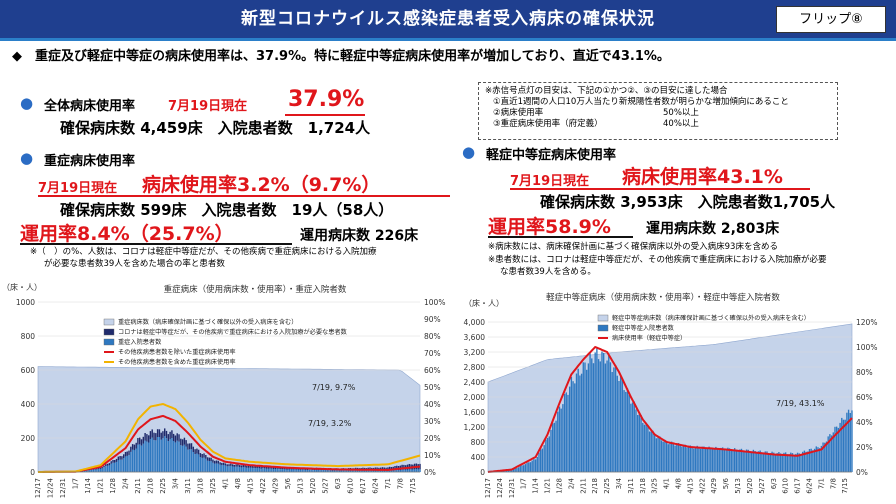 Image resolution: width=896 pixels, height=504 pixels. What do you see at coordinates (607, 486) in the screenshot?
I see `x-tick-label: 2/25` at bounding box center [607, 486].